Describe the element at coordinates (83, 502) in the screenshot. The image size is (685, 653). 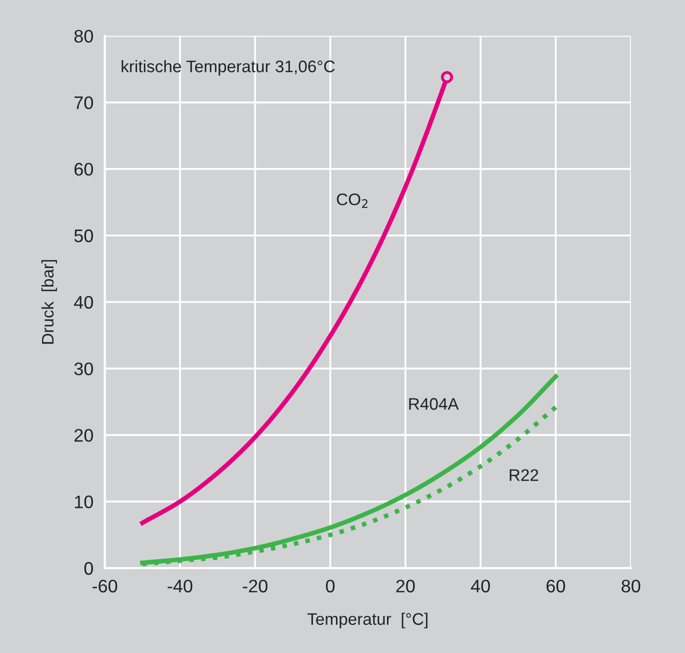
I see `y-tick-label: 10` at that location.